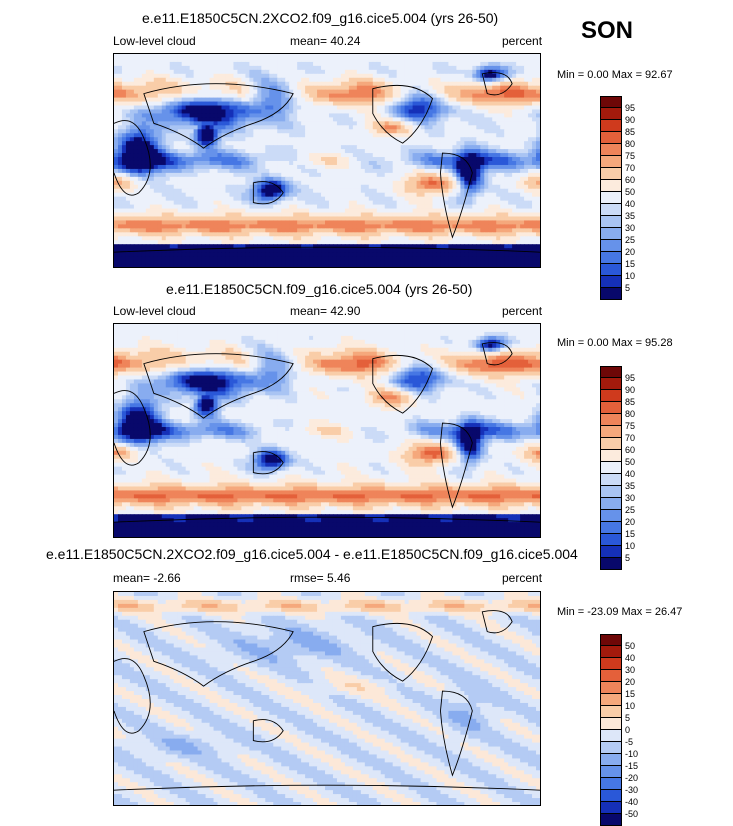  I want to click on colorbar-tick-label: -5, so click(629, 742).